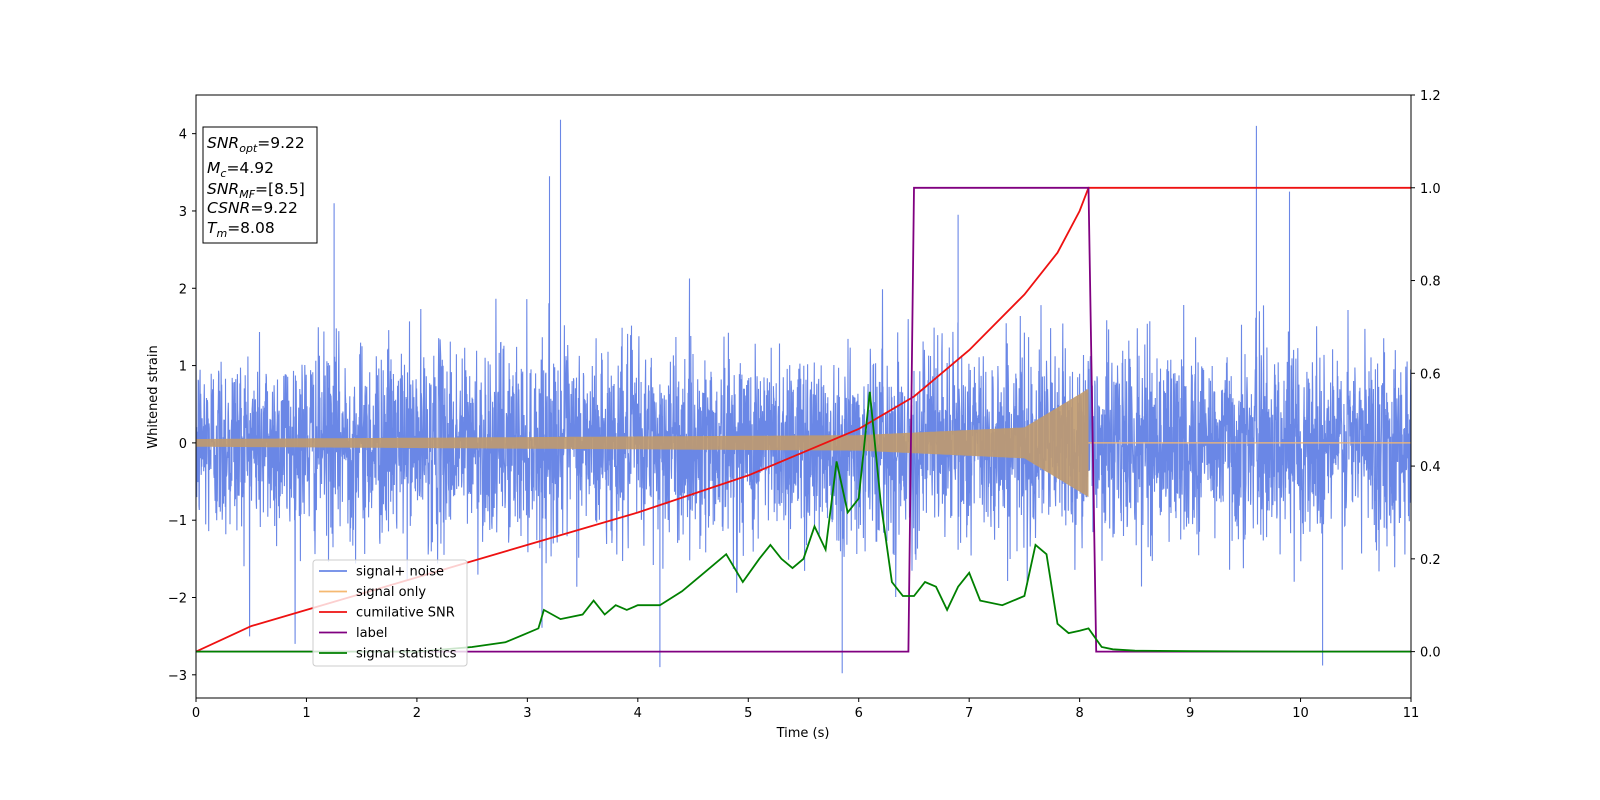  Describe the element at coordinates (177, 599) in the screenshot. I see `y-tick-label: −2` at that location.